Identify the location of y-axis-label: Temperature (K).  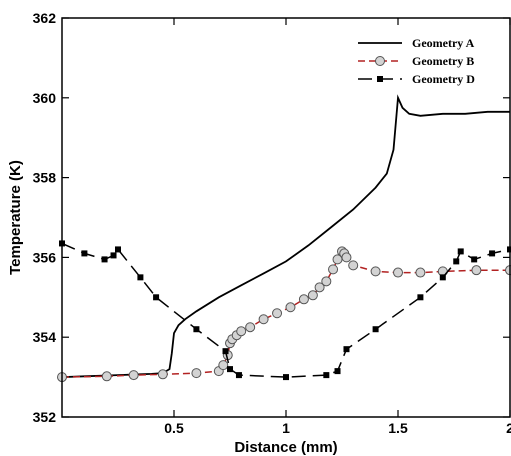
(15, 217).